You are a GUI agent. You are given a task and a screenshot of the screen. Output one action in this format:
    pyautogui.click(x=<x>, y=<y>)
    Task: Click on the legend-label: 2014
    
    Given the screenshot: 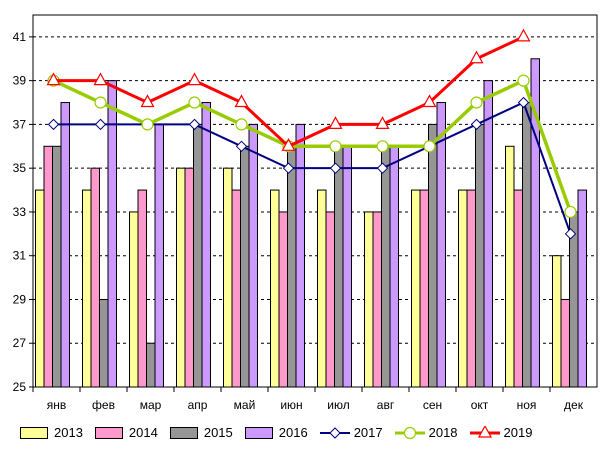 What is the action you would take?
    pyautogui.click(x=143, y=432)
    